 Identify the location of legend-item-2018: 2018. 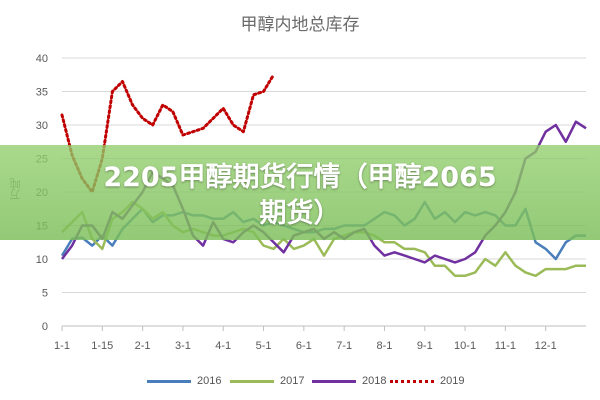
(349, 381).